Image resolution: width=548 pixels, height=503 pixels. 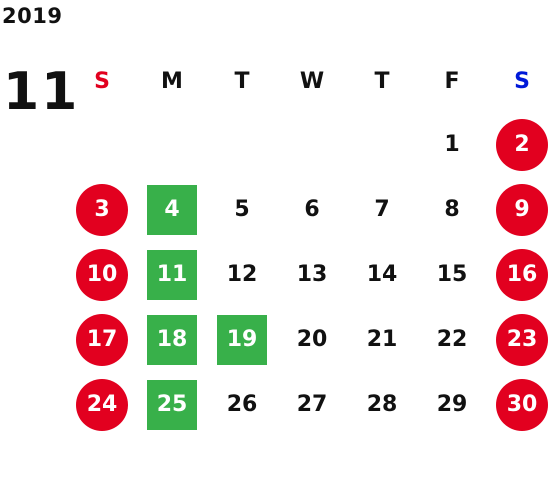 I want to click on day-cell: 26, so click(x=242, y=404).